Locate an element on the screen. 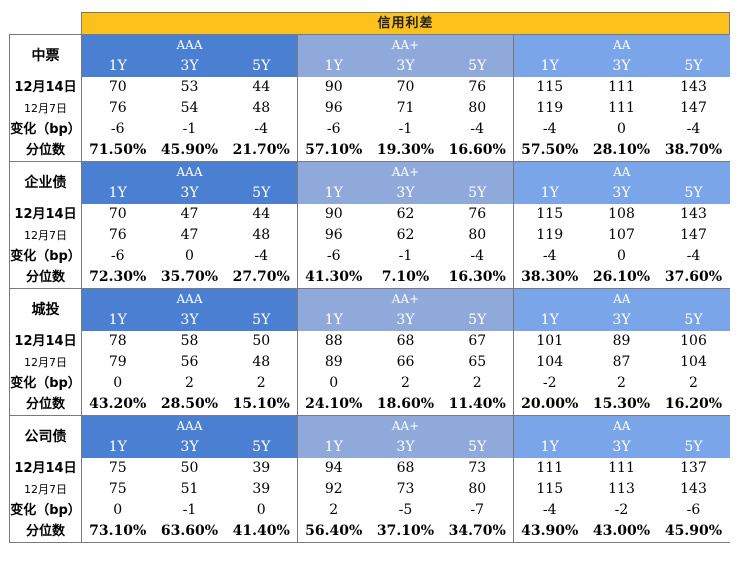 The image size is (748, 562). value-cell: 38.70% is located at coordinates (693, 151).